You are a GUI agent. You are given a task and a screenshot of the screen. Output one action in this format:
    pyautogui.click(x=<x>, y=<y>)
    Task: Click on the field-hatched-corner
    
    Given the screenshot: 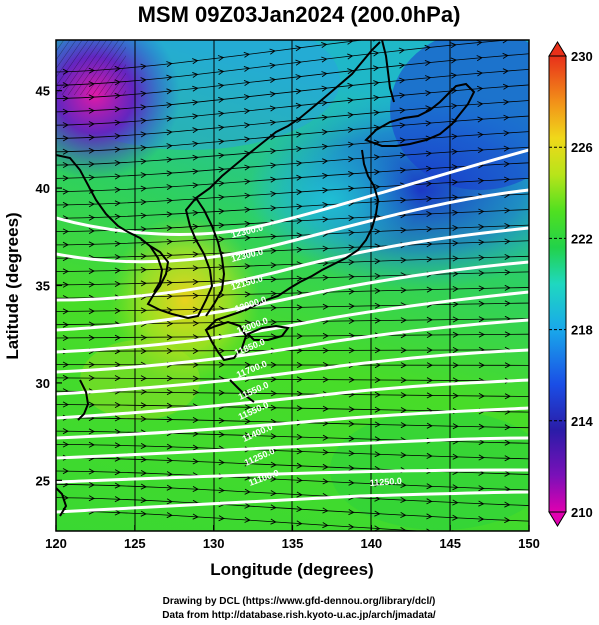 What is the action you would take?
    pyautogui.click(x=91, y=67)
    